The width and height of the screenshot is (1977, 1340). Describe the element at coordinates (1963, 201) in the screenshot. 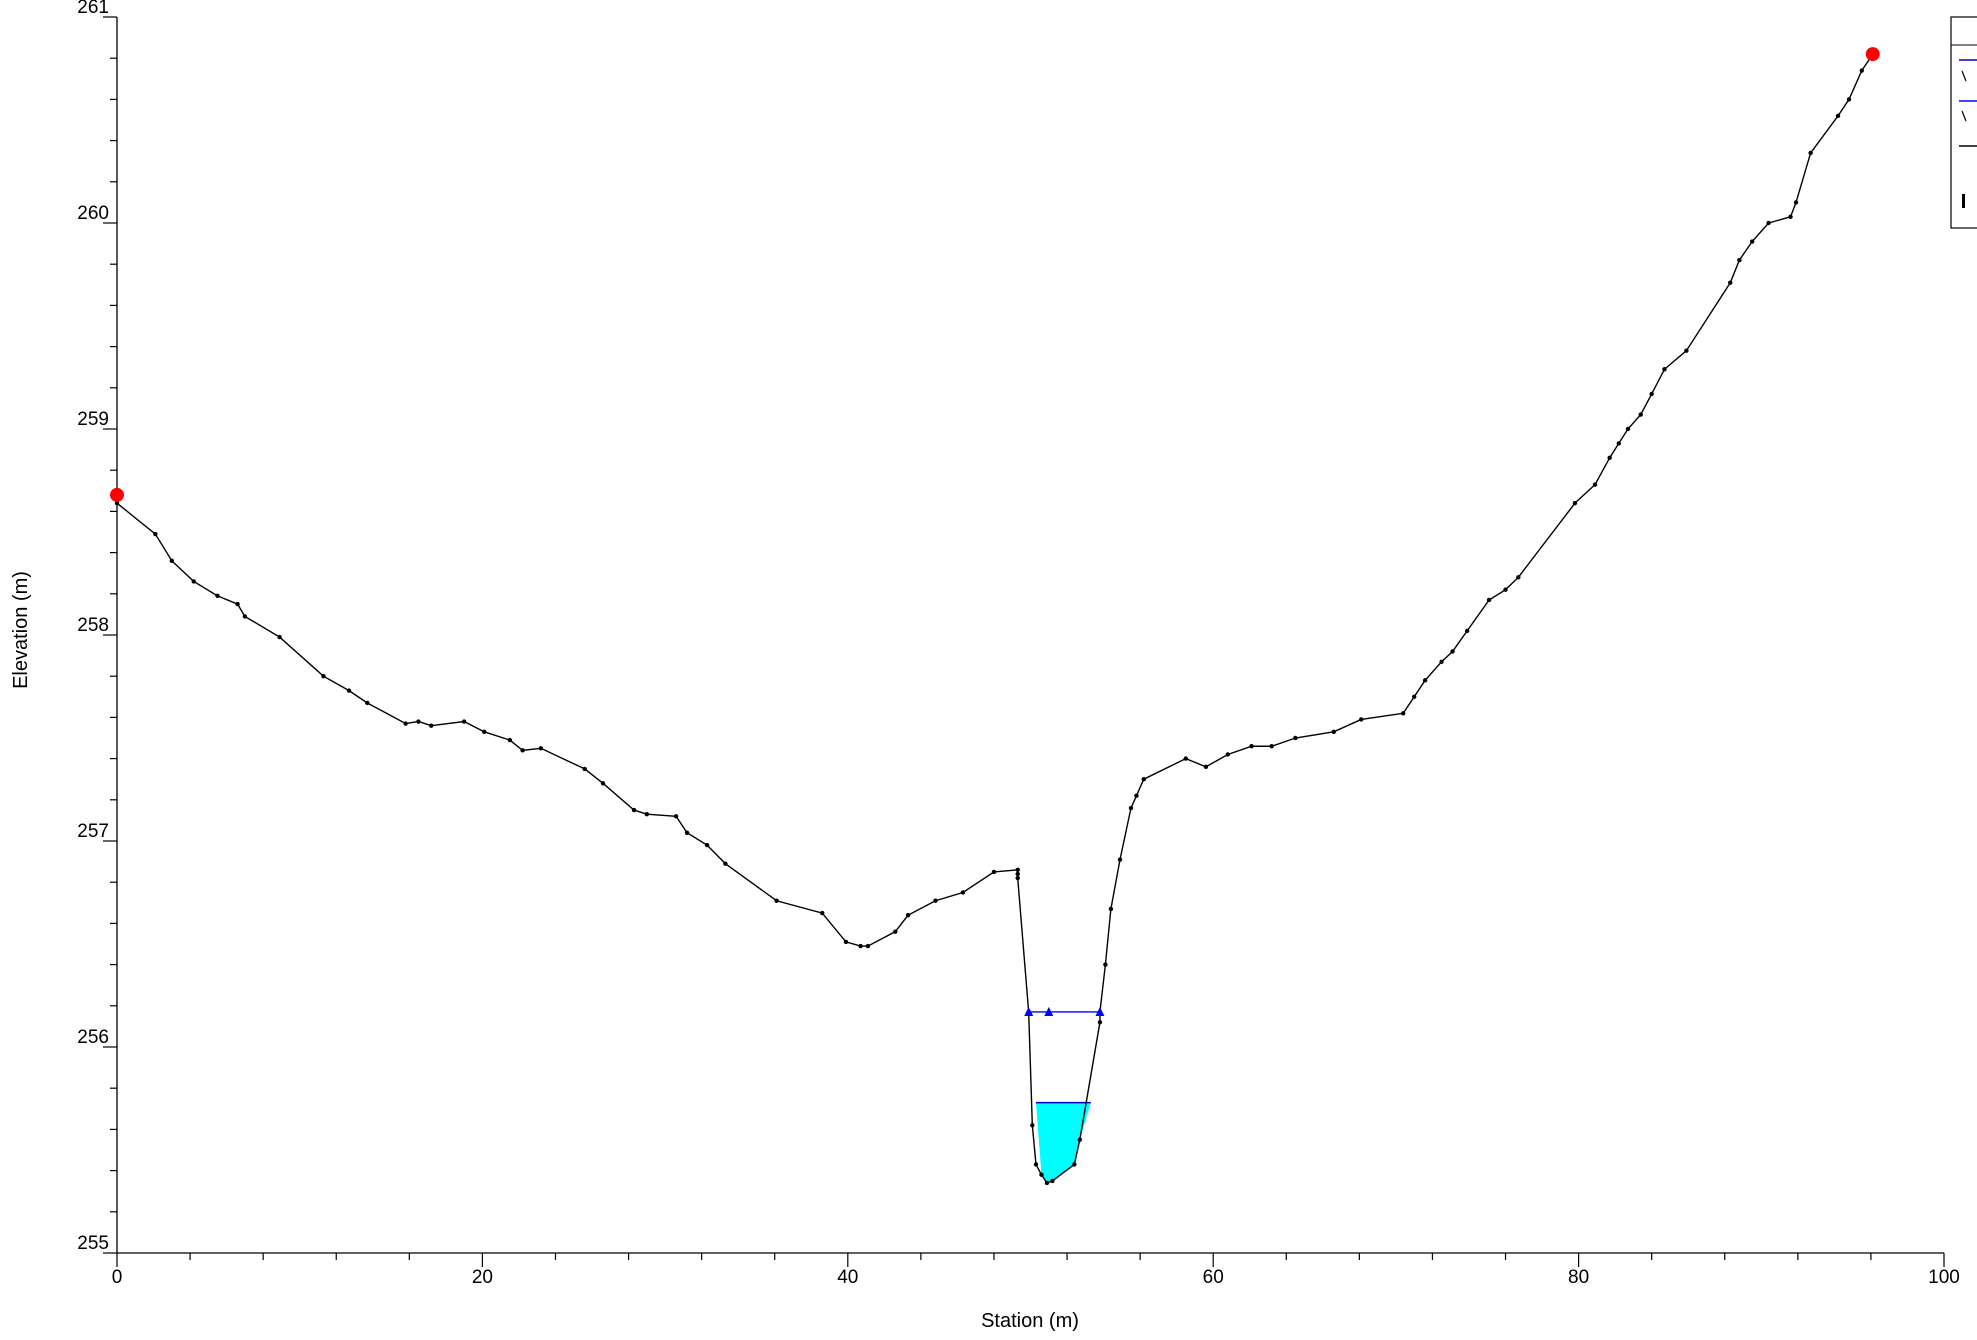

I see `legend-bank-label-fragment` at that location.